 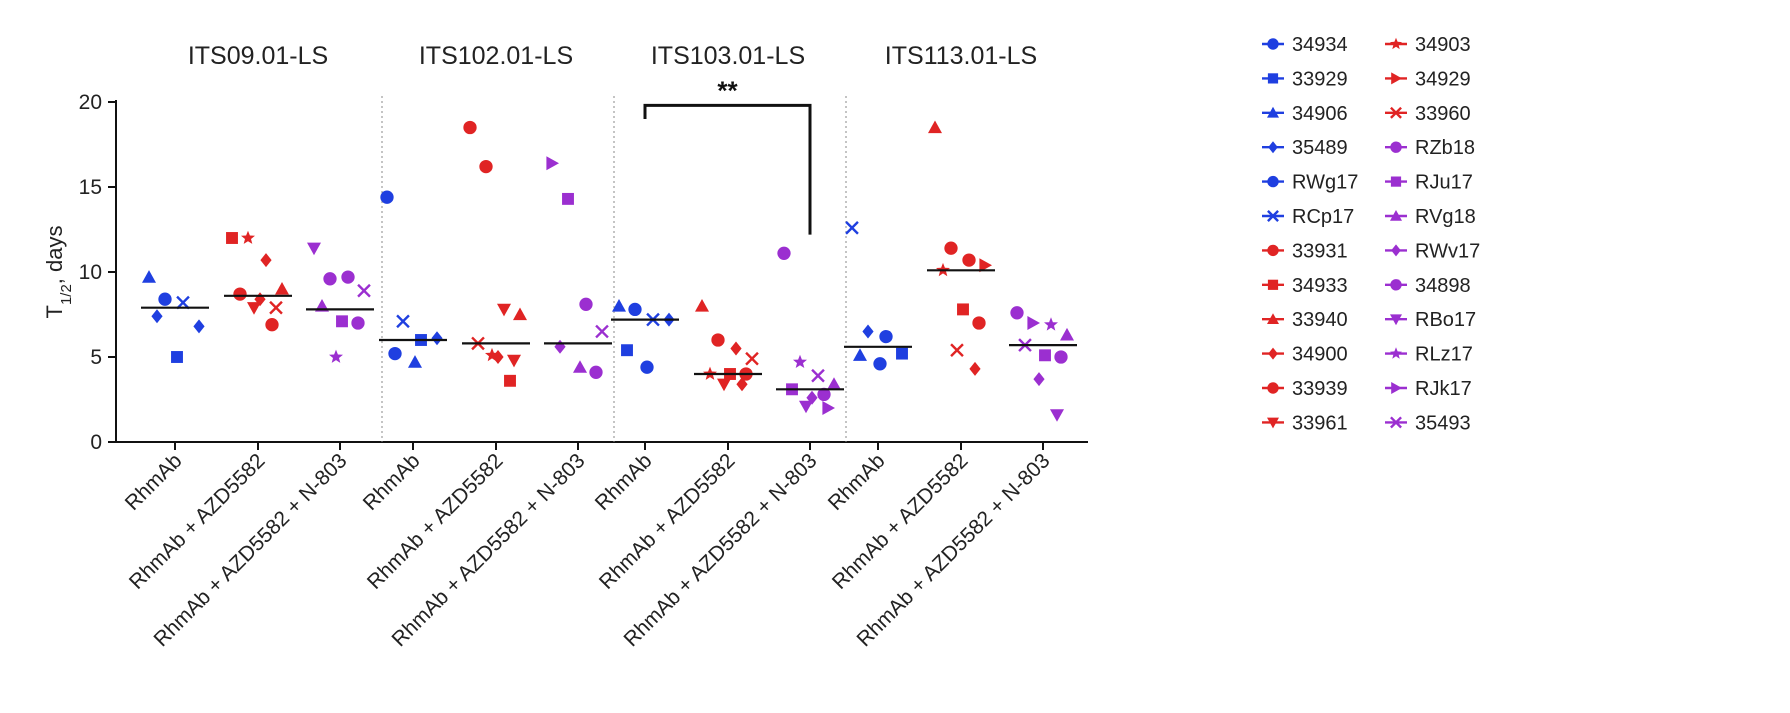 I want to click on significance-label: **, so click(x=727, y=90).